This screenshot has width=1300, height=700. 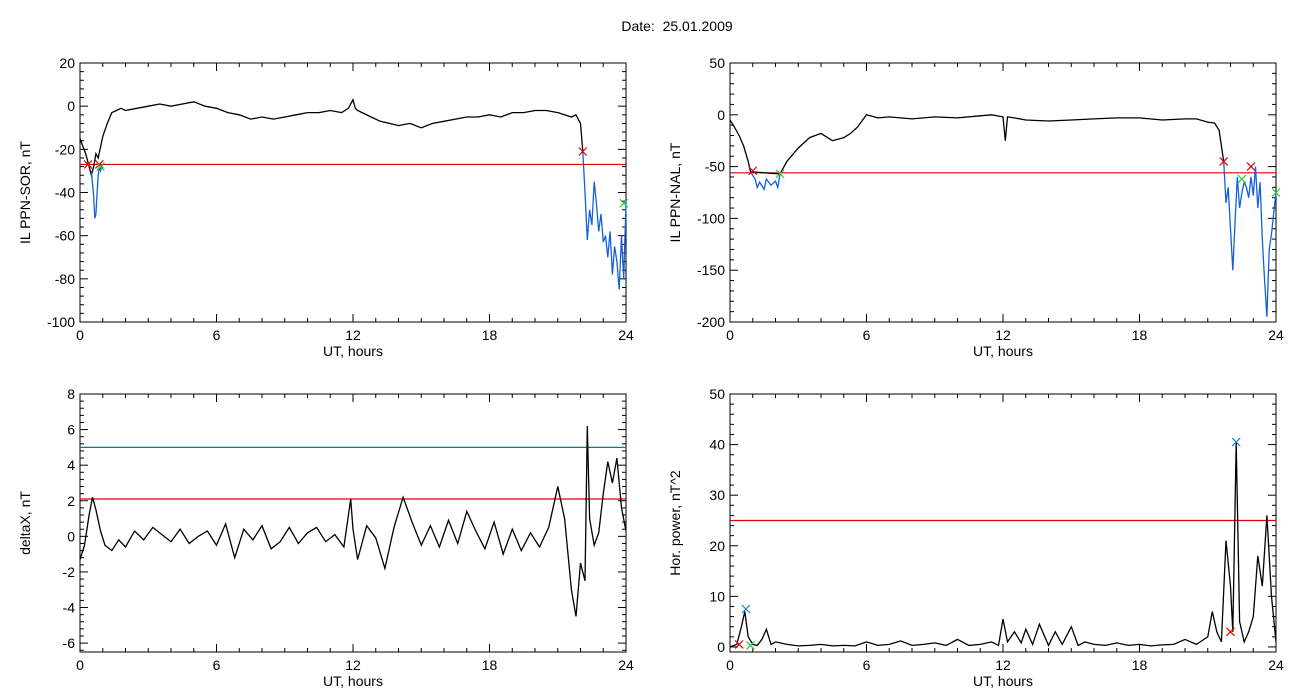 I want to click on page-title: Date: 25.01.2009, so click(x=677, y=26).